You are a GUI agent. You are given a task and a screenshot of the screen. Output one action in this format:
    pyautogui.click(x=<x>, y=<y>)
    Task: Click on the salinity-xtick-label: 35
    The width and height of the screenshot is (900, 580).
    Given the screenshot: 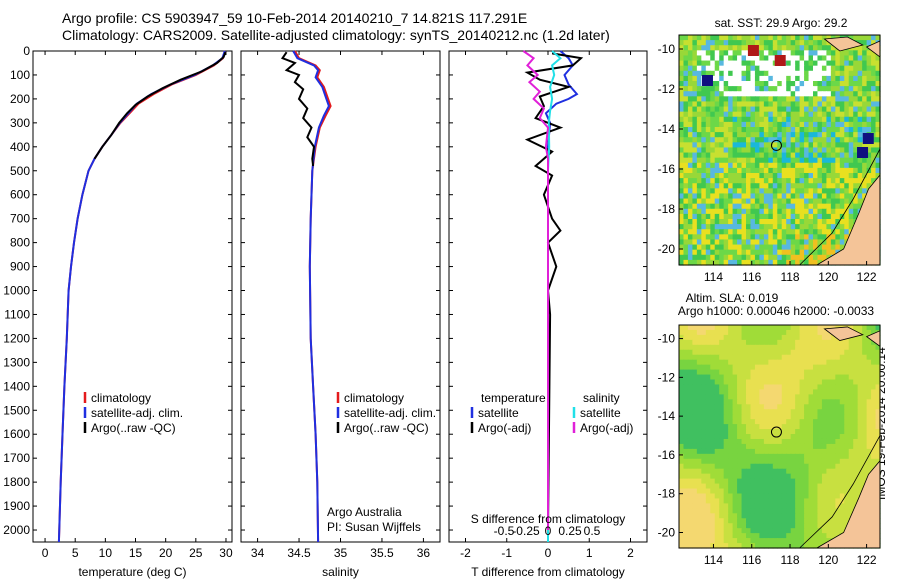 What is the action you would take?
    pyautogui.click(x=341, y=553)
    